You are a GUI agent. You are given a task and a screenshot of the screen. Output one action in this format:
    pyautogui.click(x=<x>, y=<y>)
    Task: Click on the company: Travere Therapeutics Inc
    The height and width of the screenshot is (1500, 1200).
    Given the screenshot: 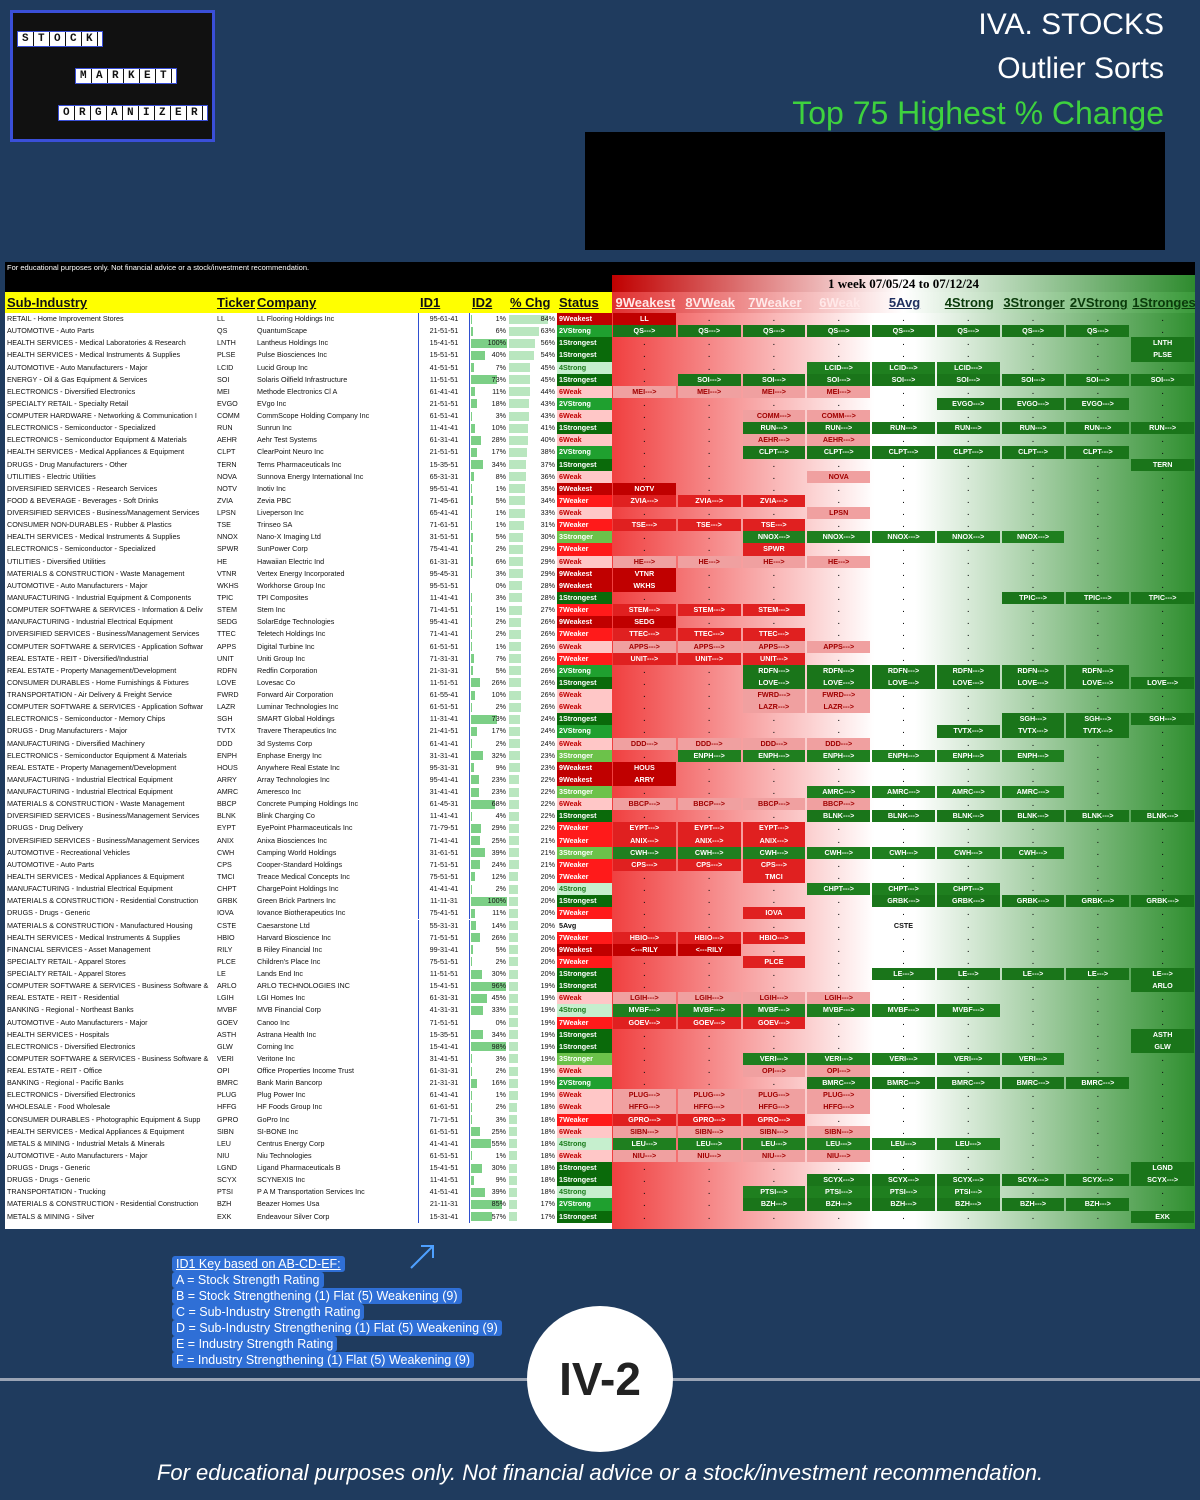 What is the action you would take?
    pyautogui.click(x=297, y=731)
    